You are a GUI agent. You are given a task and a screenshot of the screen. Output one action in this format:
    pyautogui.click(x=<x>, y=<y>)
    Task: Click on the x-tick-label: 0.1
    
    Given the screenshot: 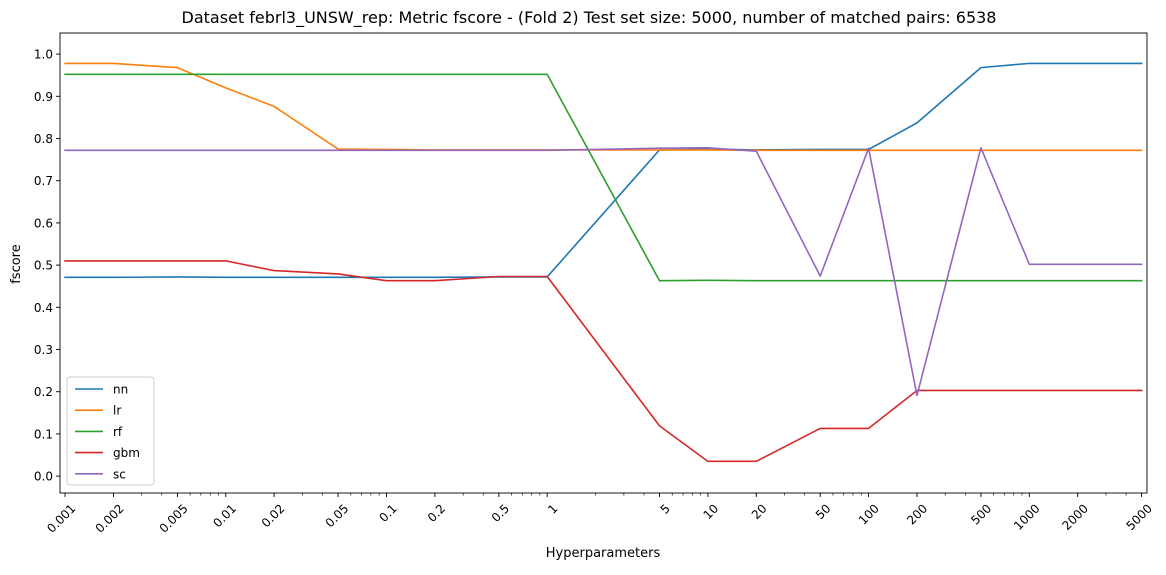 What is the action you would take?
    pyautogui.click(x=387, y=512)
    